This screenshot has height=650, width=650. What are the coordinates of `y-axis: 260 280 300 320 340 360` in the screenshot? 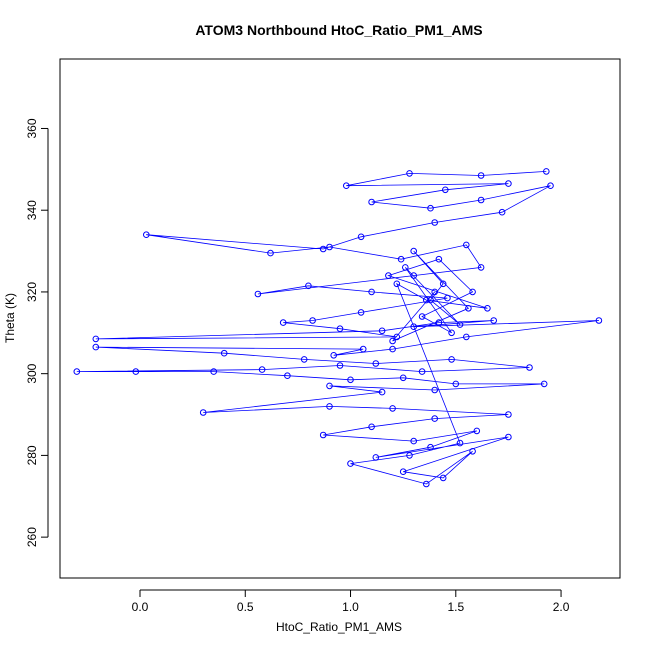 It's located at (37, 332).